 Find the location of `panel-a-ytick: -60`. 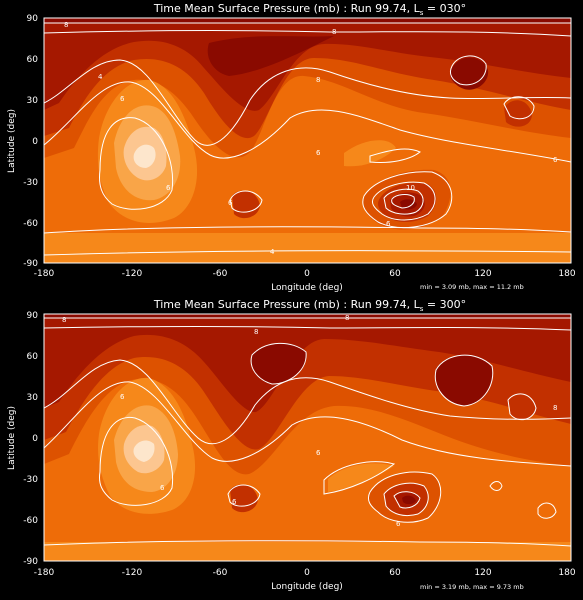

panel-a-ytick: -60 is located at coordinates (30, 224).